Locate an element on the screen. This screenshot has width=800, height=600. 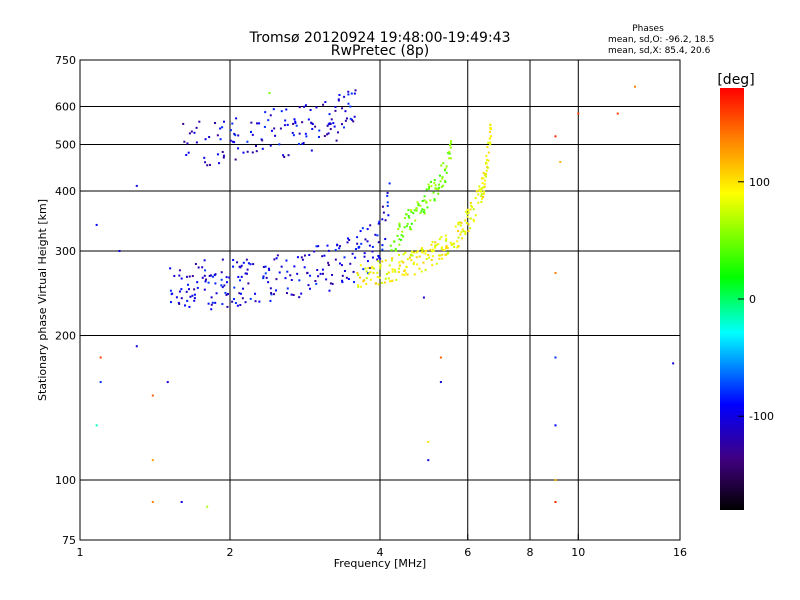
x-axis-ticks: 1 2 4 6 8 10 16 is located at coordinates (382, 546).